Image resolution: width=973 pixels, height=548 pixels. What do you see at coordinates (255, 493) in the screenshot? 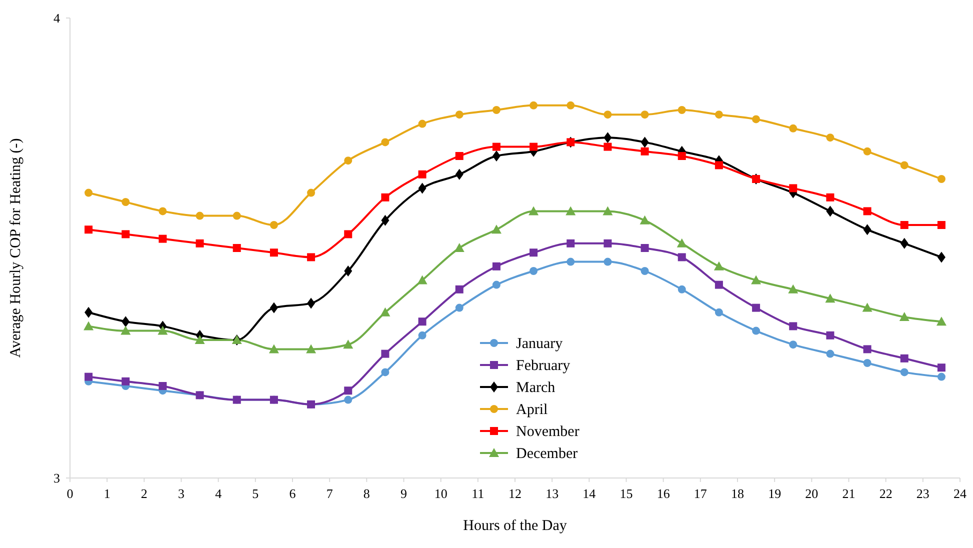
I see `x-tick-label: 5` at bounding box center [255, 493].